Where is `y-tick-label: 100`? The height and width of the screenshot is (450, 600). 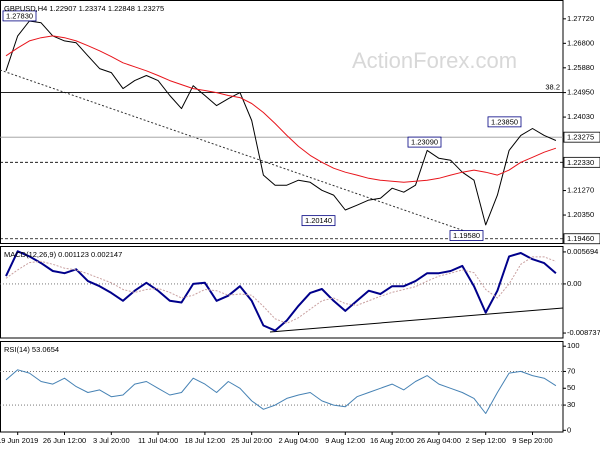 y-tick-label: 100 is located at coordinates (573, 345).